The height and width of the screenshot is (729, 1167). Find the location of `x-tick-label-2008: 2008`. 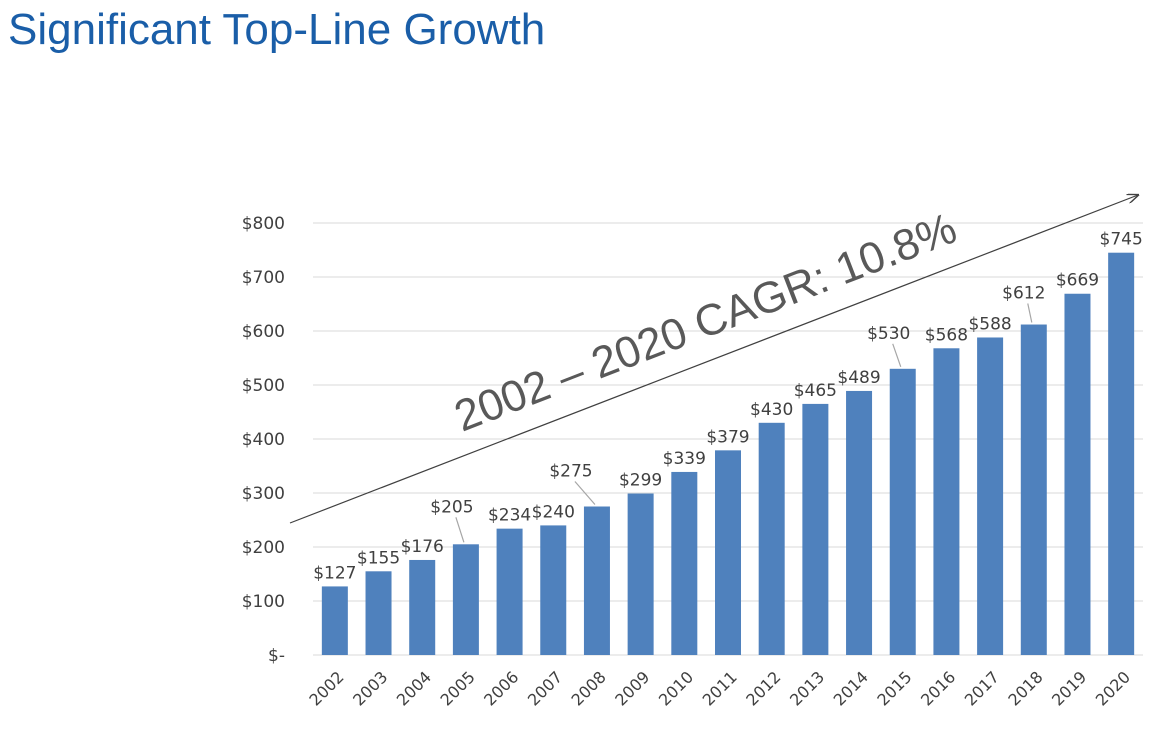

x-tick-label-2008: 2008 is located at coordinates (589, 688).